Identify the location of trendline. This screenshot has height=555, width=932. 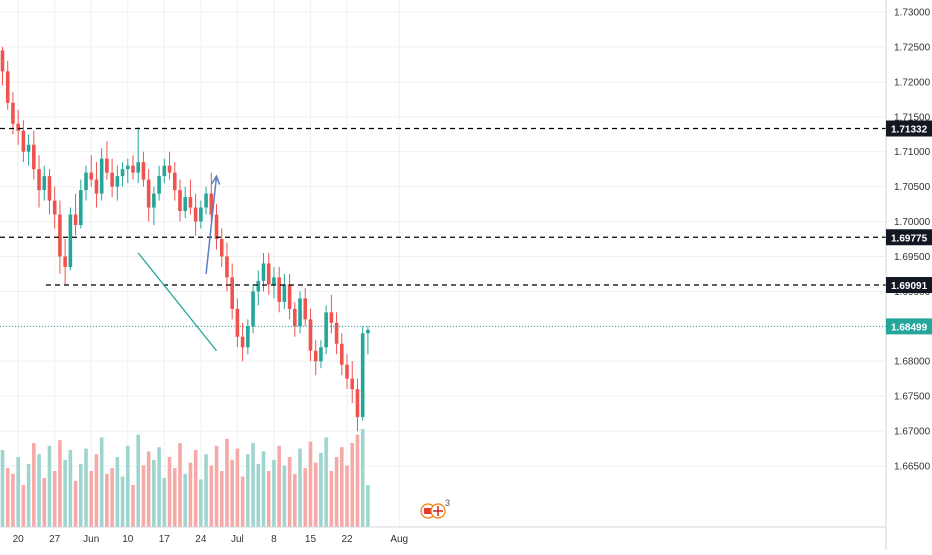
(177, 302).